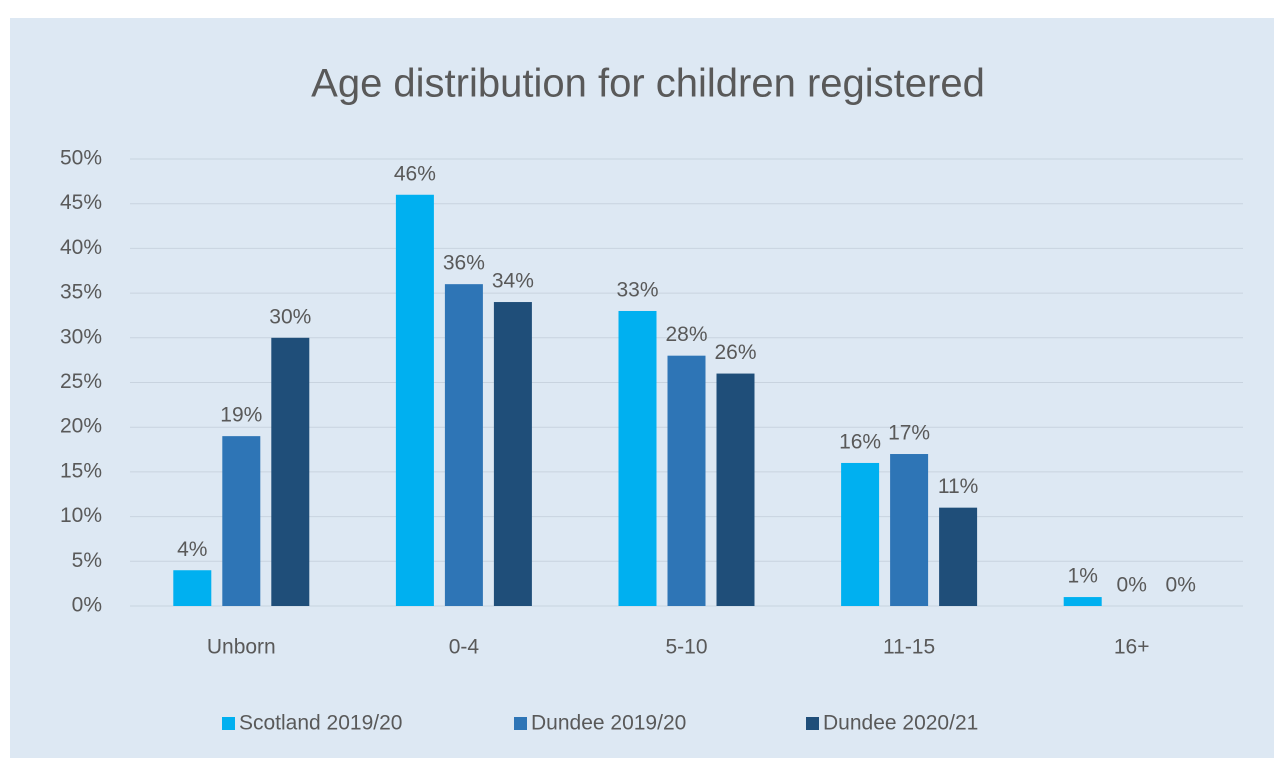 The image size is (1284, 767). I want to click on data-label: 4%, so click(192, 549).